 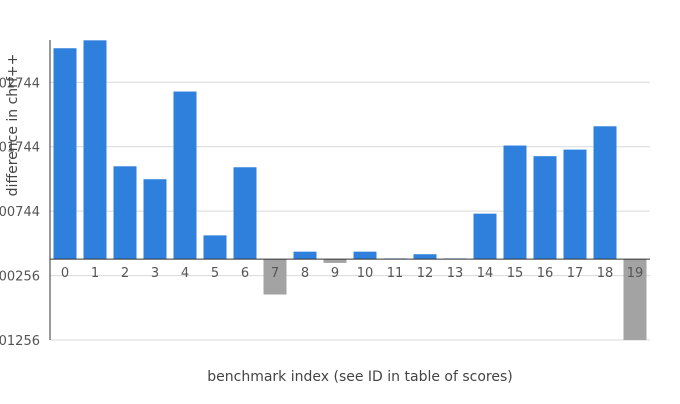 I want to click on x-tick-label: 7, so click(x=275, y=273).